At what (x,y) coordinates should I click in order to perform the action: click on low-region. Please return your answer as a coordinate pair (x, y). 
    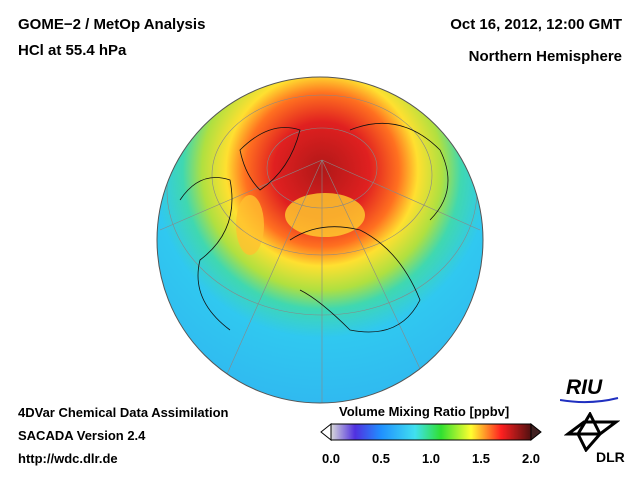
    Looking at the image, I should click on (325, 215).